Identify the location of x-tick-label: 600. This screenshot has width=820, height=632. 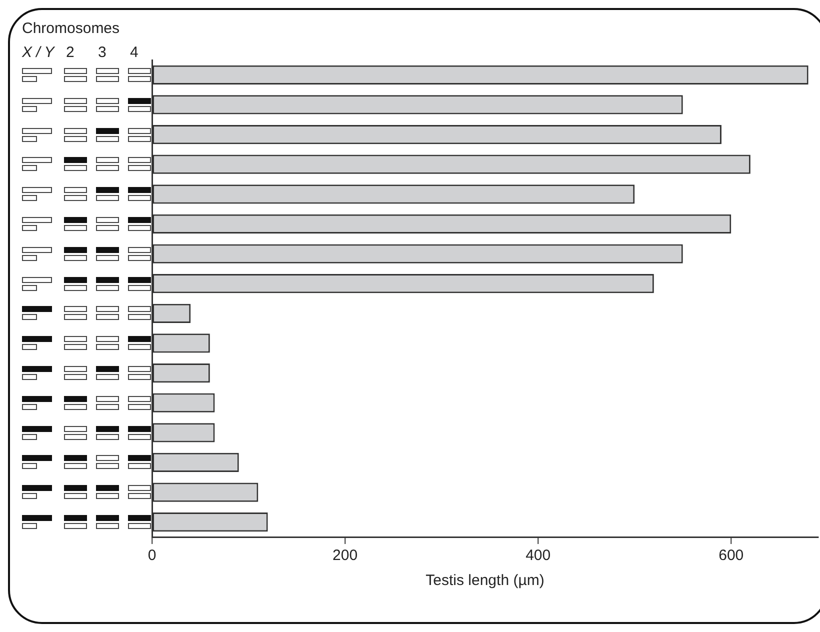
(731, 555).